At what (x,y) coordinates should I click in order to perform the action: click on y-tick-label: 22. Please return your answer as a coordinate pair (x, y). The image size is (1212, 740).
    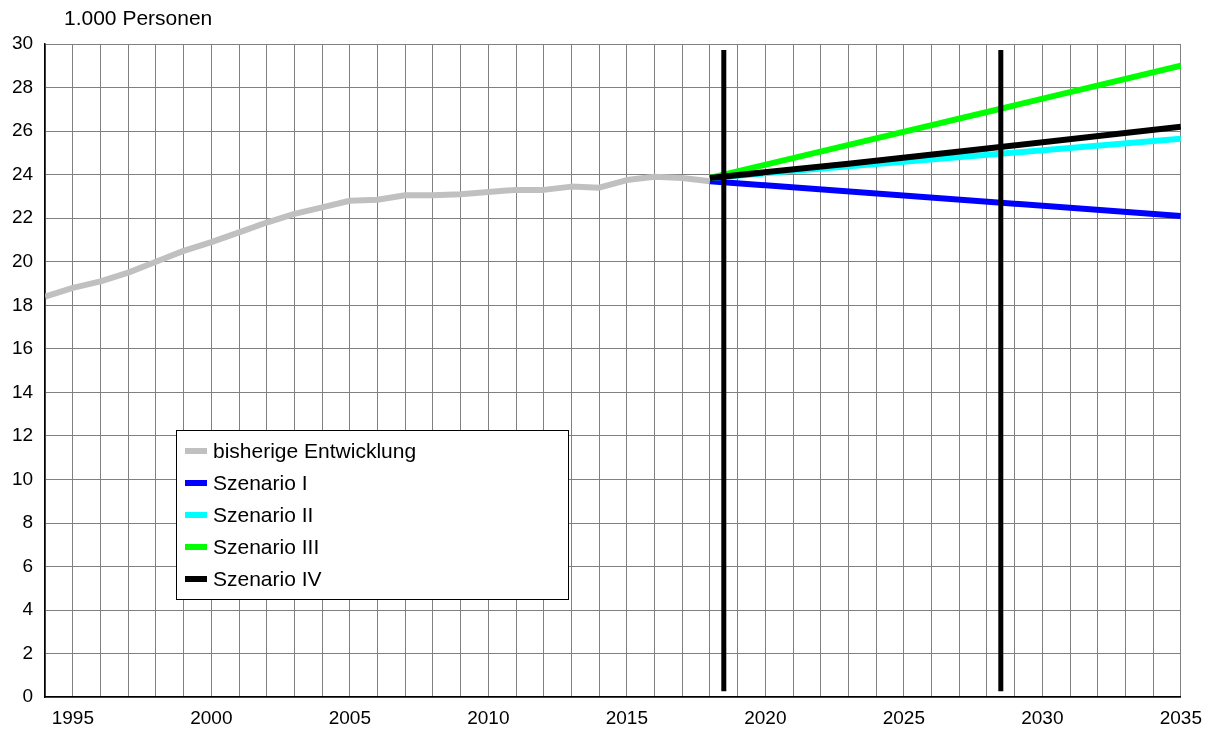
    Looking at the image, I should click on (22, 217).